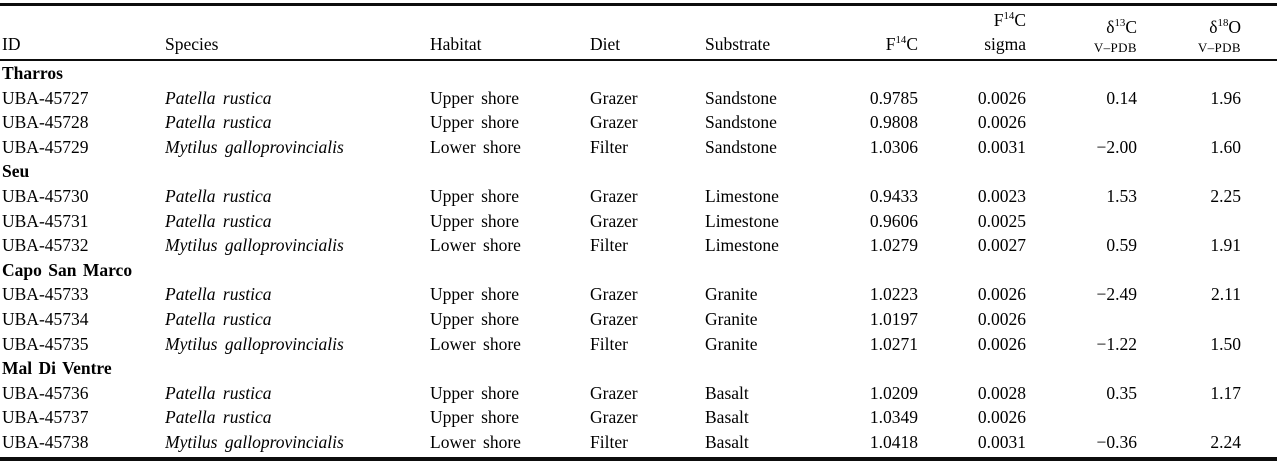  What do you see at coordinates (45, 245) in the screenshot?
I see `cell-id: UBA-45732` at bounding box center [45, 245].